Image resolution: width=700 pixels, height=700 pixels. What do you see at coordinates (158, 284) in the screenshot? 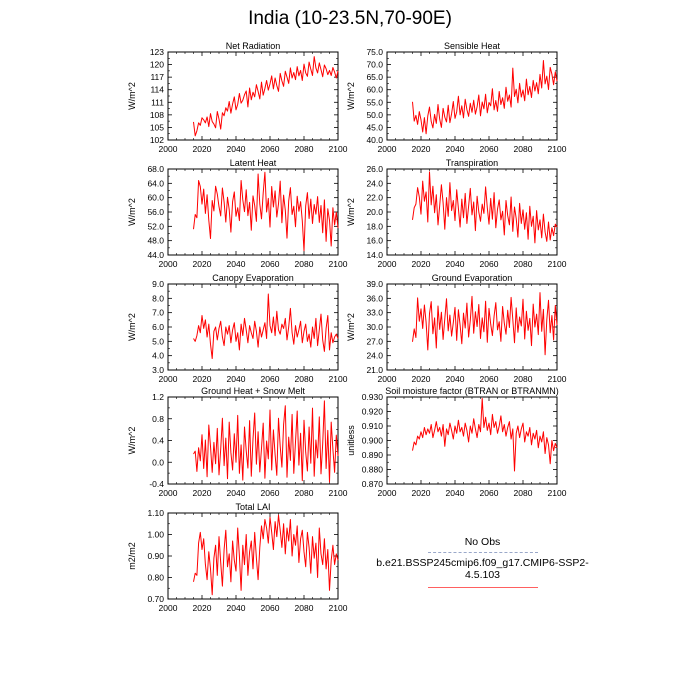
I see `y-tick-label: 9.0` at bounding box center [158, 284].